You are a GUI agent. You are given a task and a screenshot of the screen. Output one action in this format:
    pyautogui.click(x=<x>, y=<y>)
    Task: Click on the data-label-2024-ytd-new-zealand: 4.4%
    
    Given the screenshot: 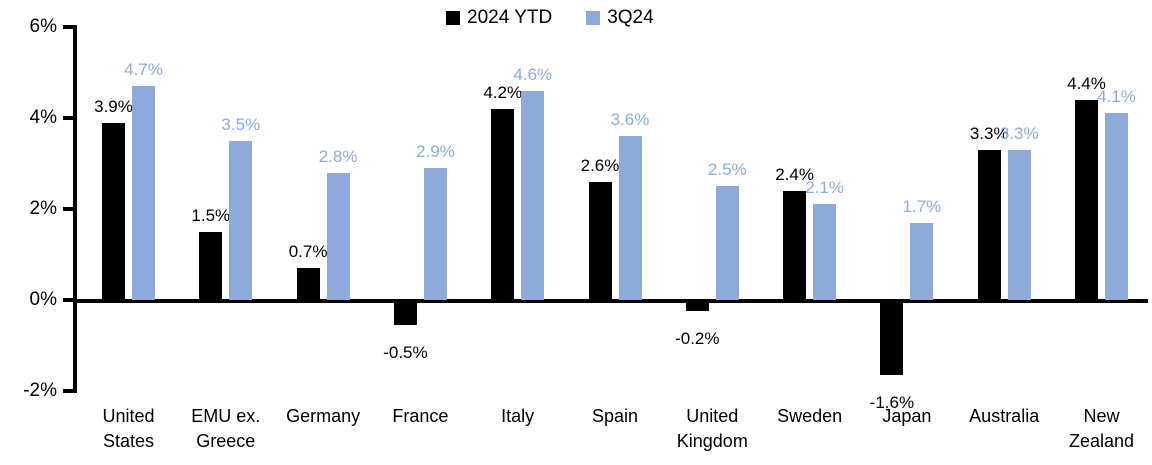 What is the action you would take?
    pyautogui.click(x=1086, y=83)
    